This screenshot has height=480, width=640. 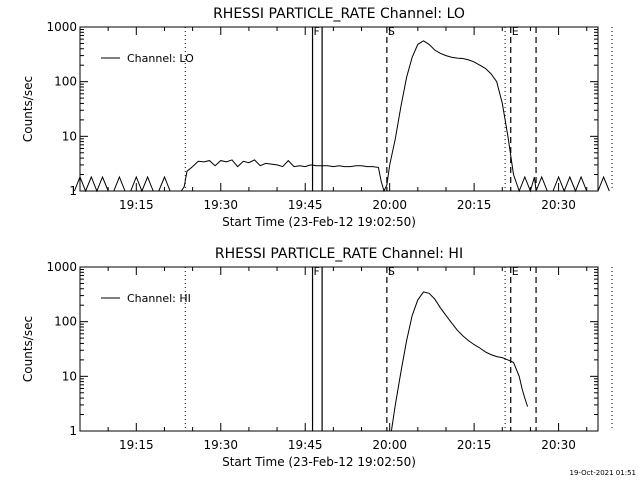 I want to click on legend-label: Channel: HI, so click(x=159, y=298).